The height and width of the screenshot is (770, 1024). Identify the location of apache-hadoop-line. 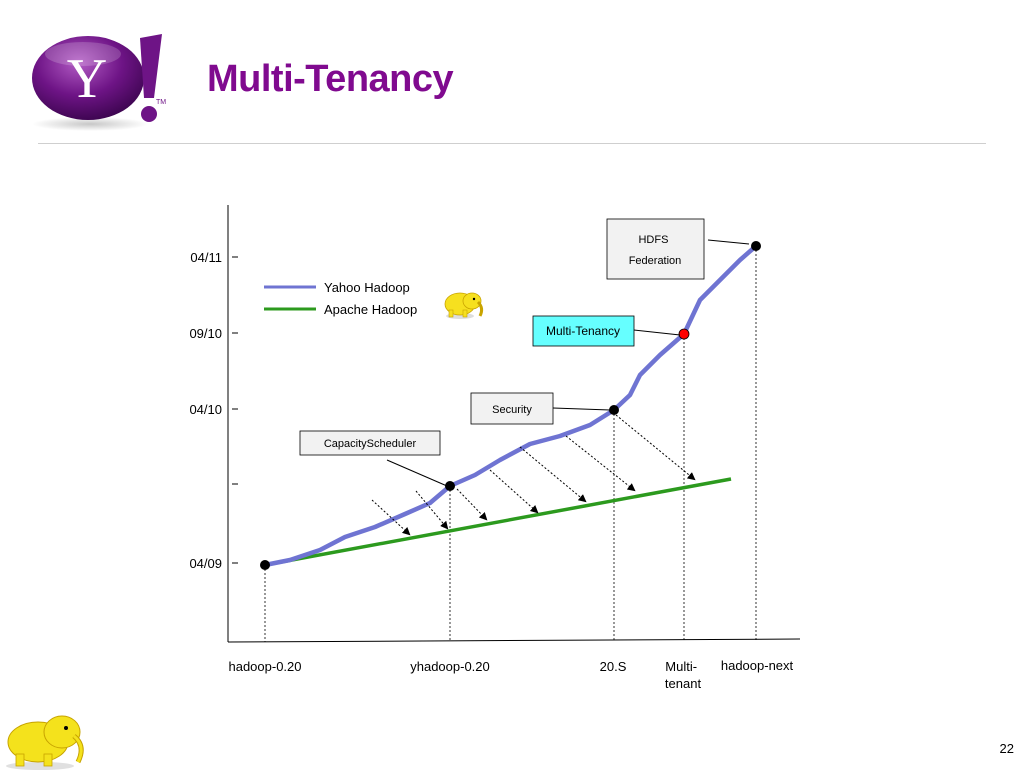
(498, 522).